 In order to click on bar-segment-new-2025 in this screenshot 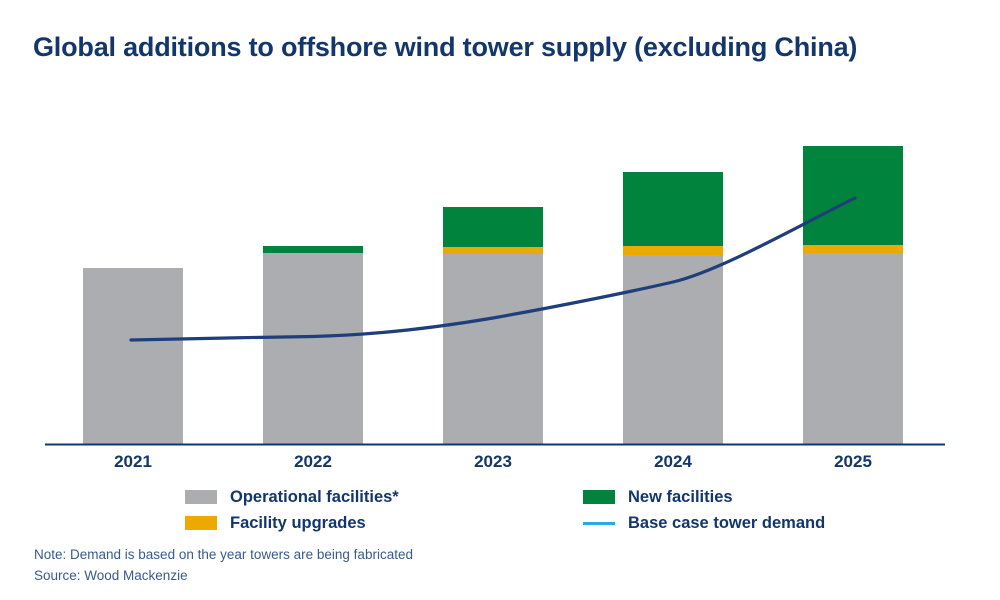, I will do `click(853, 195)`.